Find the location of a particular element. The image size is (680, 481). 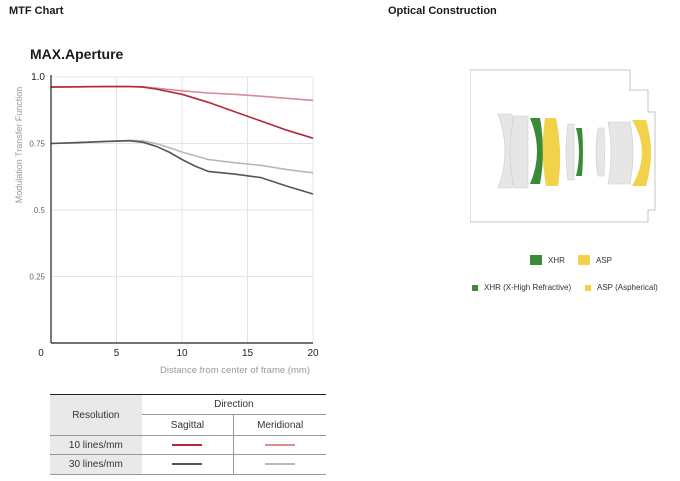

resolution-header: Resolution is located at coordinates (96, 415).